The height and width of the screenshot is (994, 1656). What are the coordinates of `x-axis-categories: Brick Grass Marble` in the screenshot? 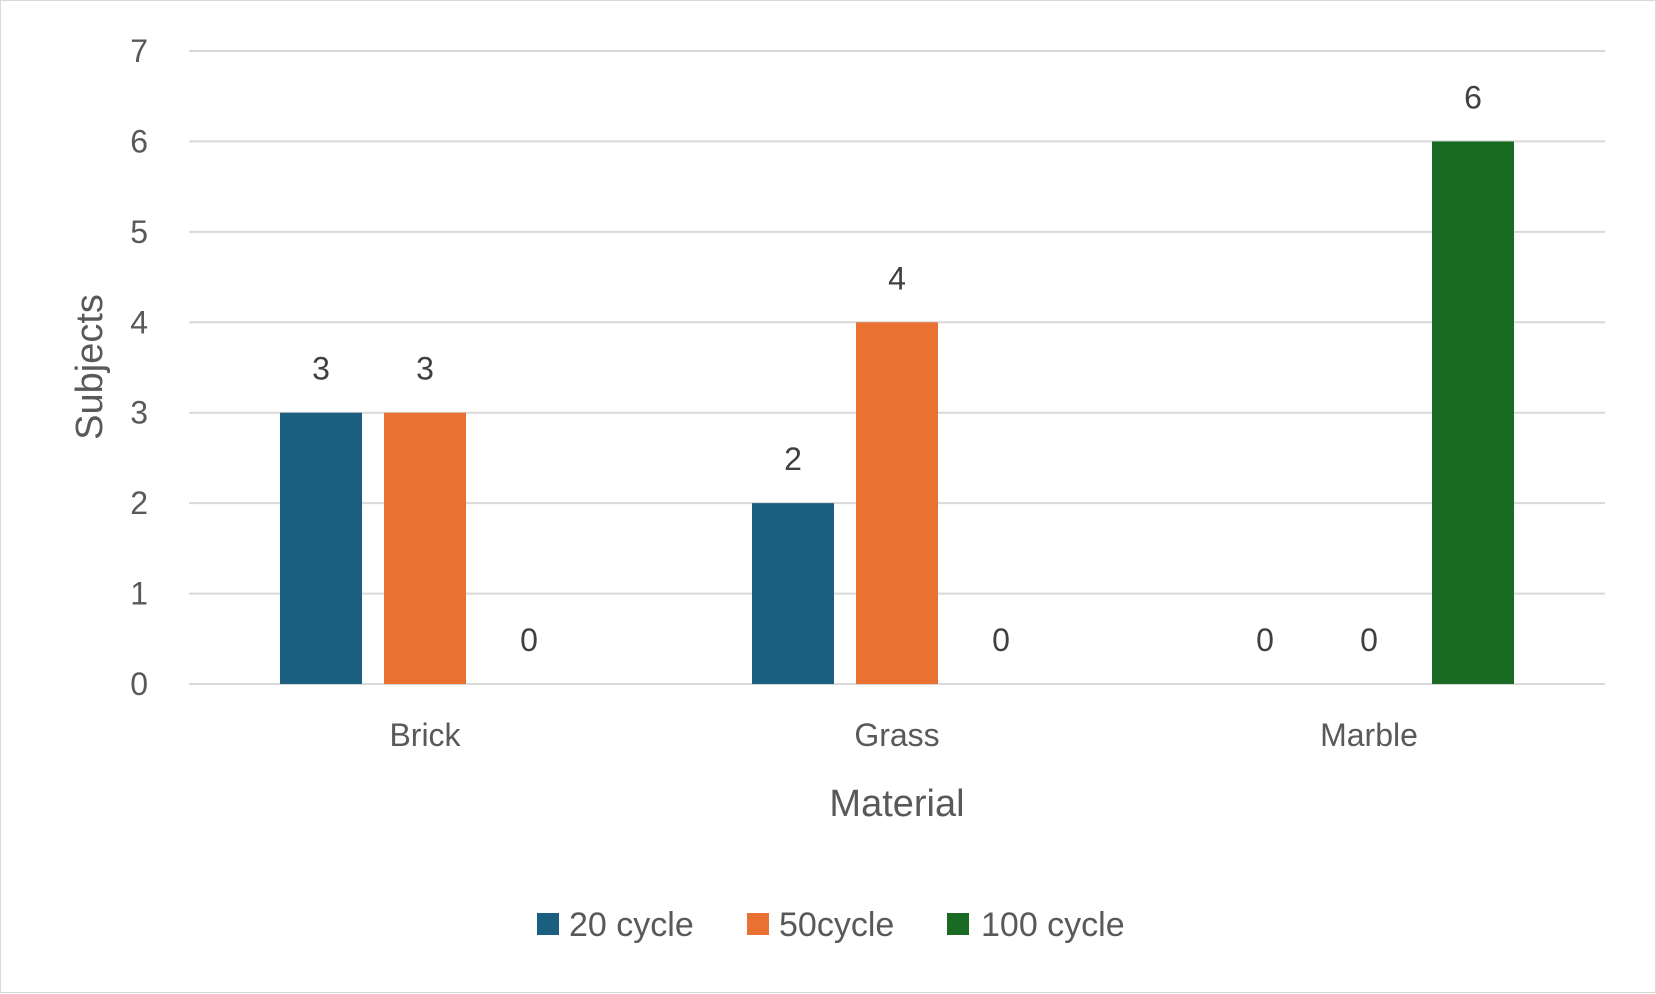 It's located at (903, 735).